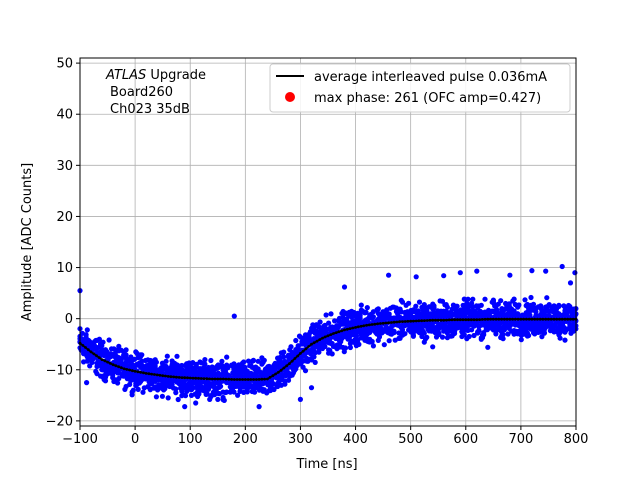  I want to click on legend-label-max-phase: max phase: 261 (OFC amp=0.427), so click(427, 98).